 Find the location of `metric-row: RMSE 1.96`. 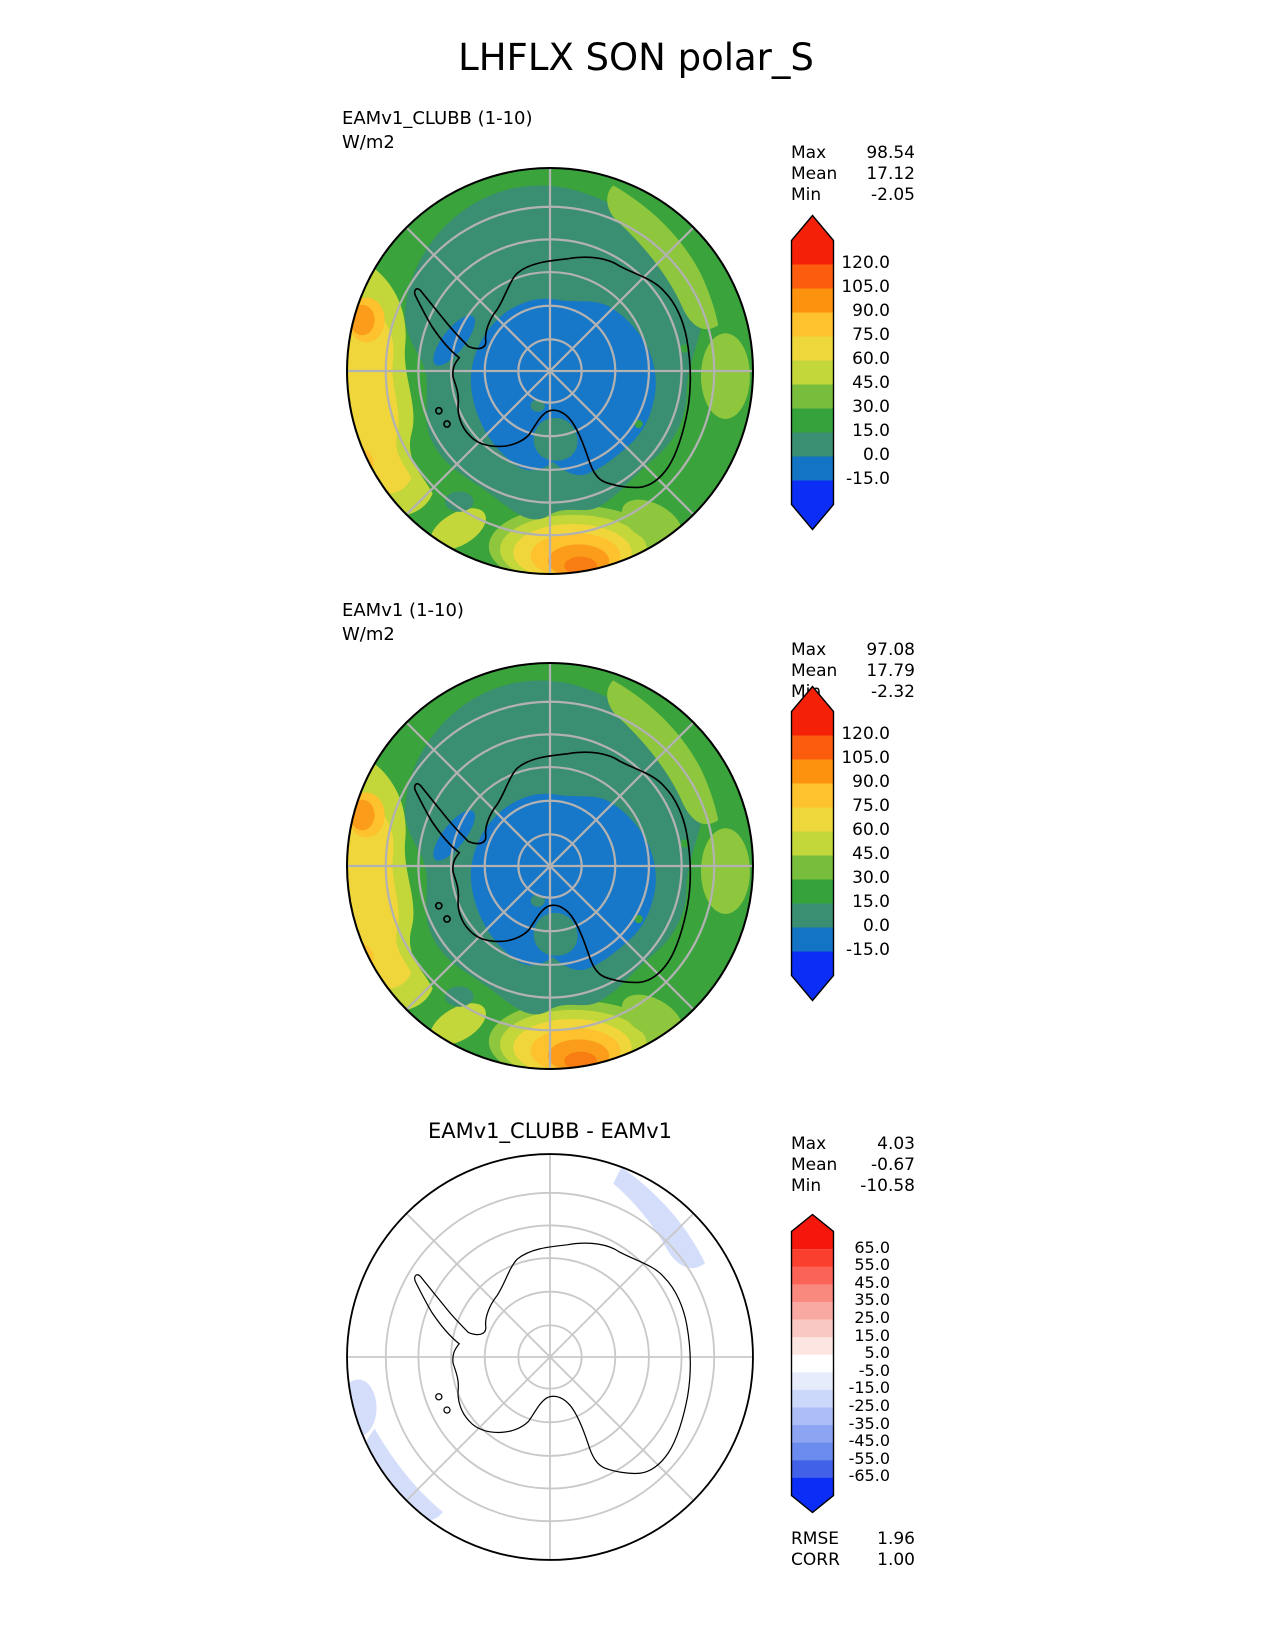

metric-row: RMSE 1.96 is located at coordinates (853, 1539).